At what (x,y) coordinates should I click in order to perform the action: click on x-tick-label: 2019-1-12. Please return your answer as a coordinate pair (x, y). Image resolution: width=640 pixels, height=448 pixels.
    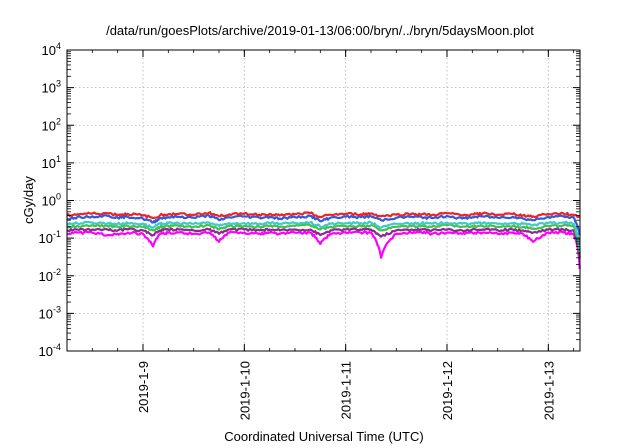
    Looking at the image, I should click on (447, 390).